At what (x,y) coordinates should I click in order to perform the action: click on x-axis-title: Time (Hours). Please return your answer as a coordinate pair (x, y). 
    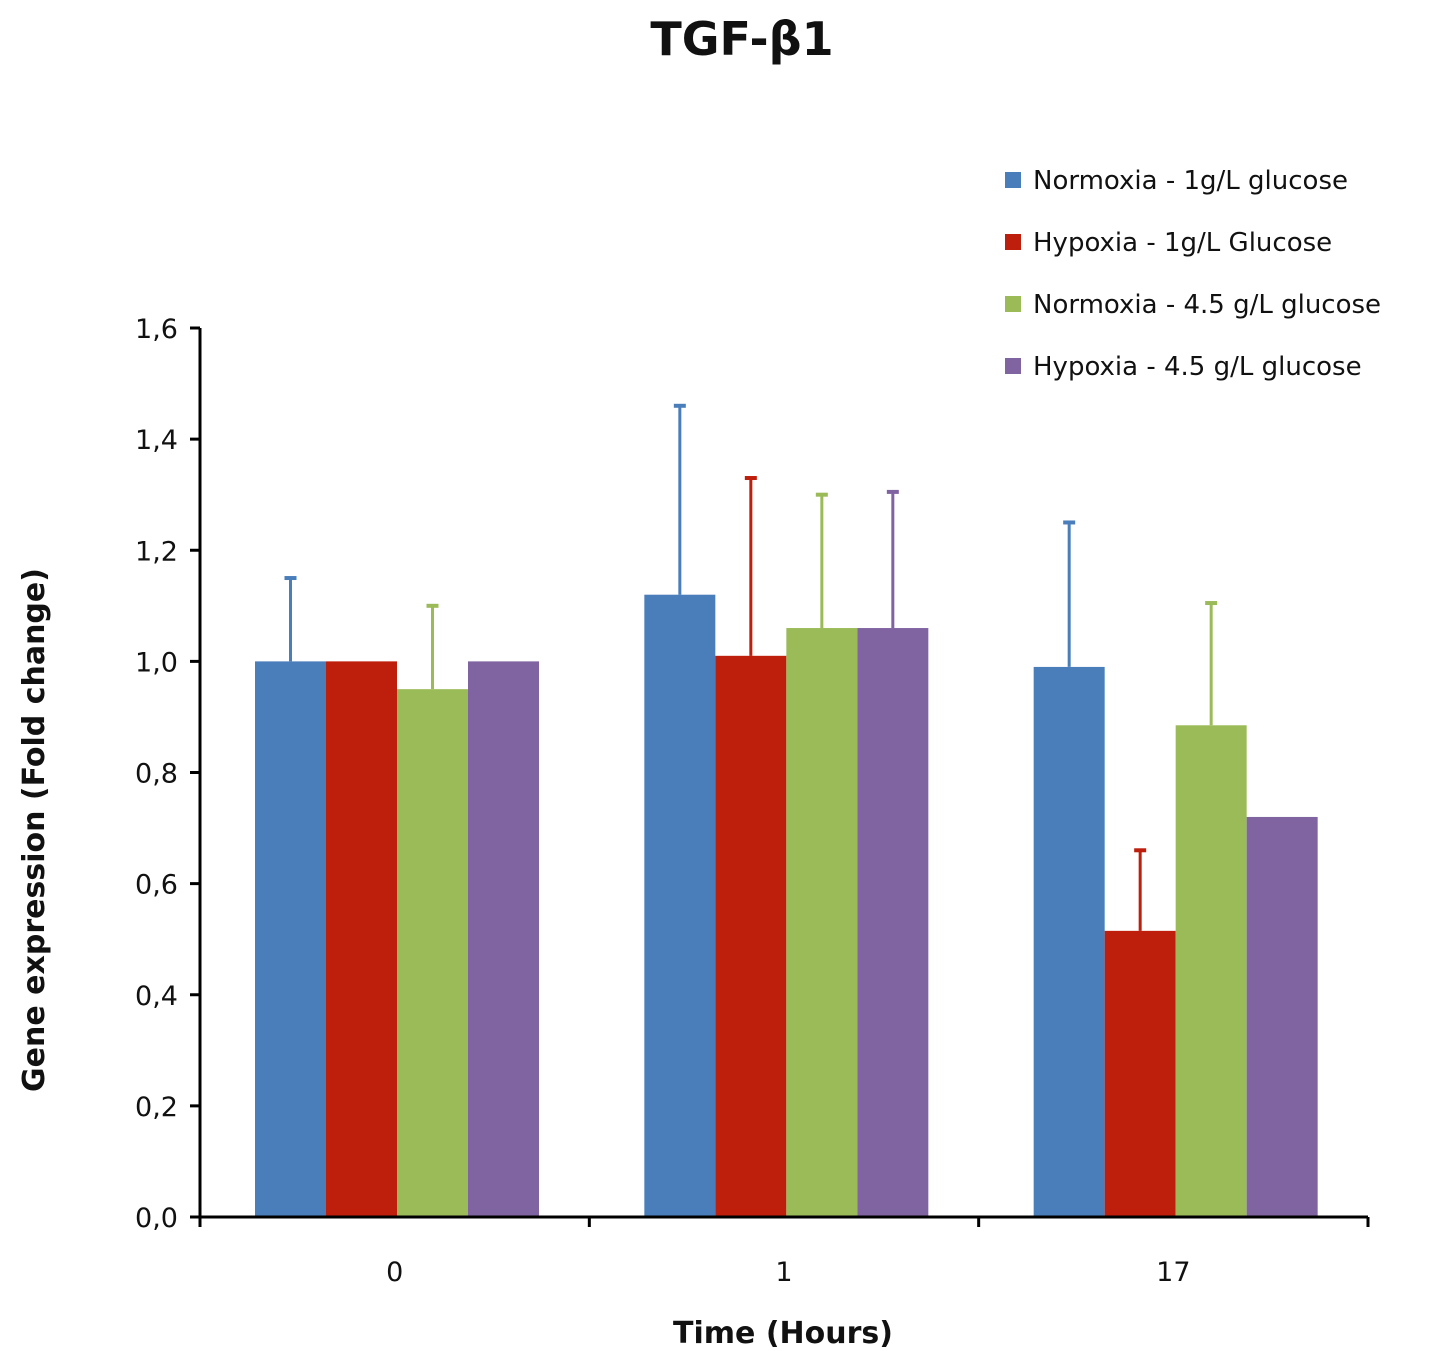
    Looking at the image, I should click on (783, 1333).